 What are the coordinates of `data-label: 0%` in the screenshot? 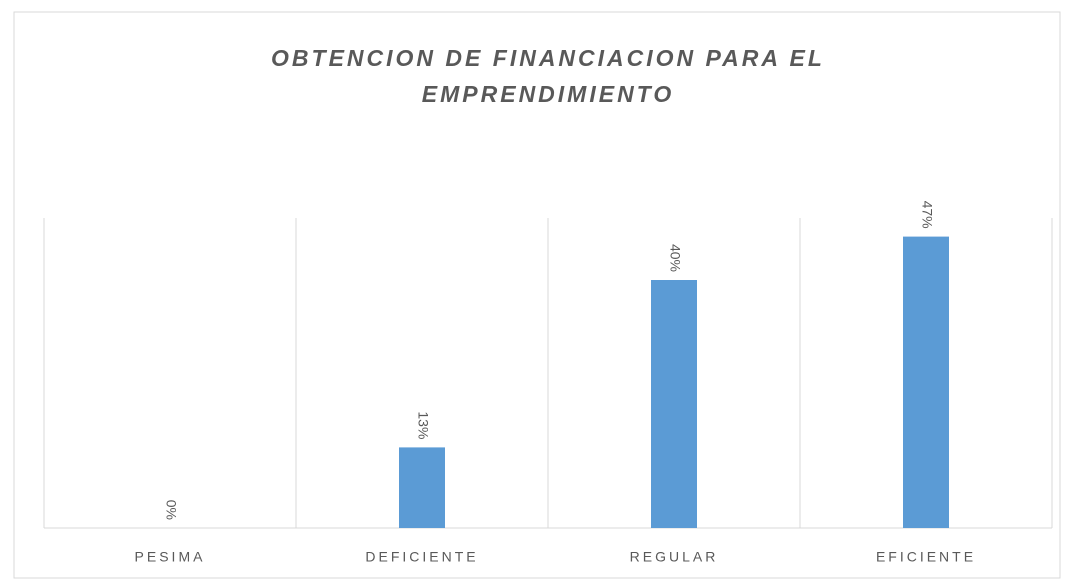 It's located at (171, 510).